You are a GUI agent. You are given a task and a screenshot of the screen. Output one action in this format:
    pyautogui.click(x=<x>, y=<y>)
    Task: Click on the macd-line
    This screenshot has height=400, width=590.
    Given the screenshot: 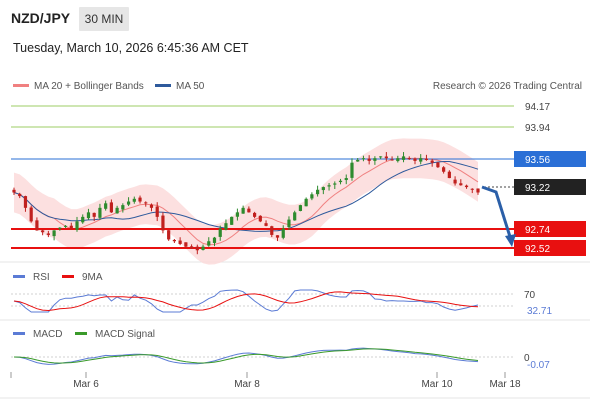 What is the action you would take?
    pyautogui.click(x=246, y=356)
    